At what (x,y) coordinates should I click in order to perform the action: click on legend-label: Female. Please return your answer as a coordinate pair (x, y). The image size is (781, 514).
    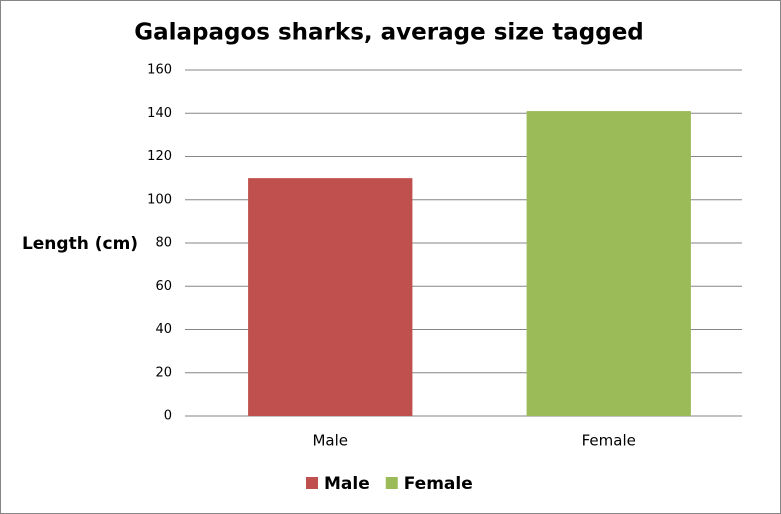
    Looking at the image, I should click on (438, 484).